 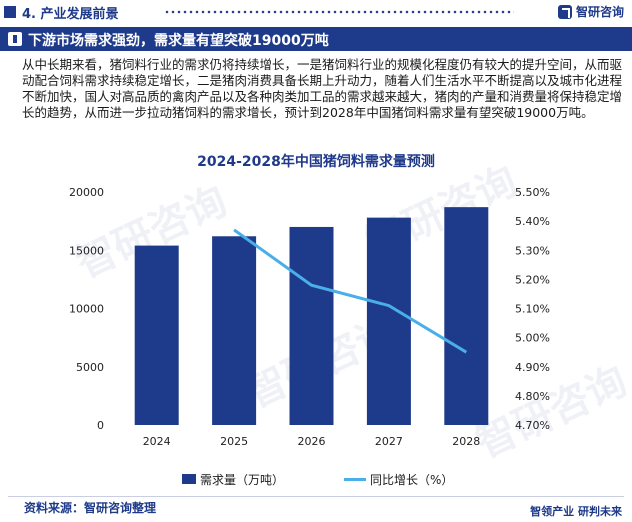 I want to click on growth-series-line, so click(x=350, y=291).